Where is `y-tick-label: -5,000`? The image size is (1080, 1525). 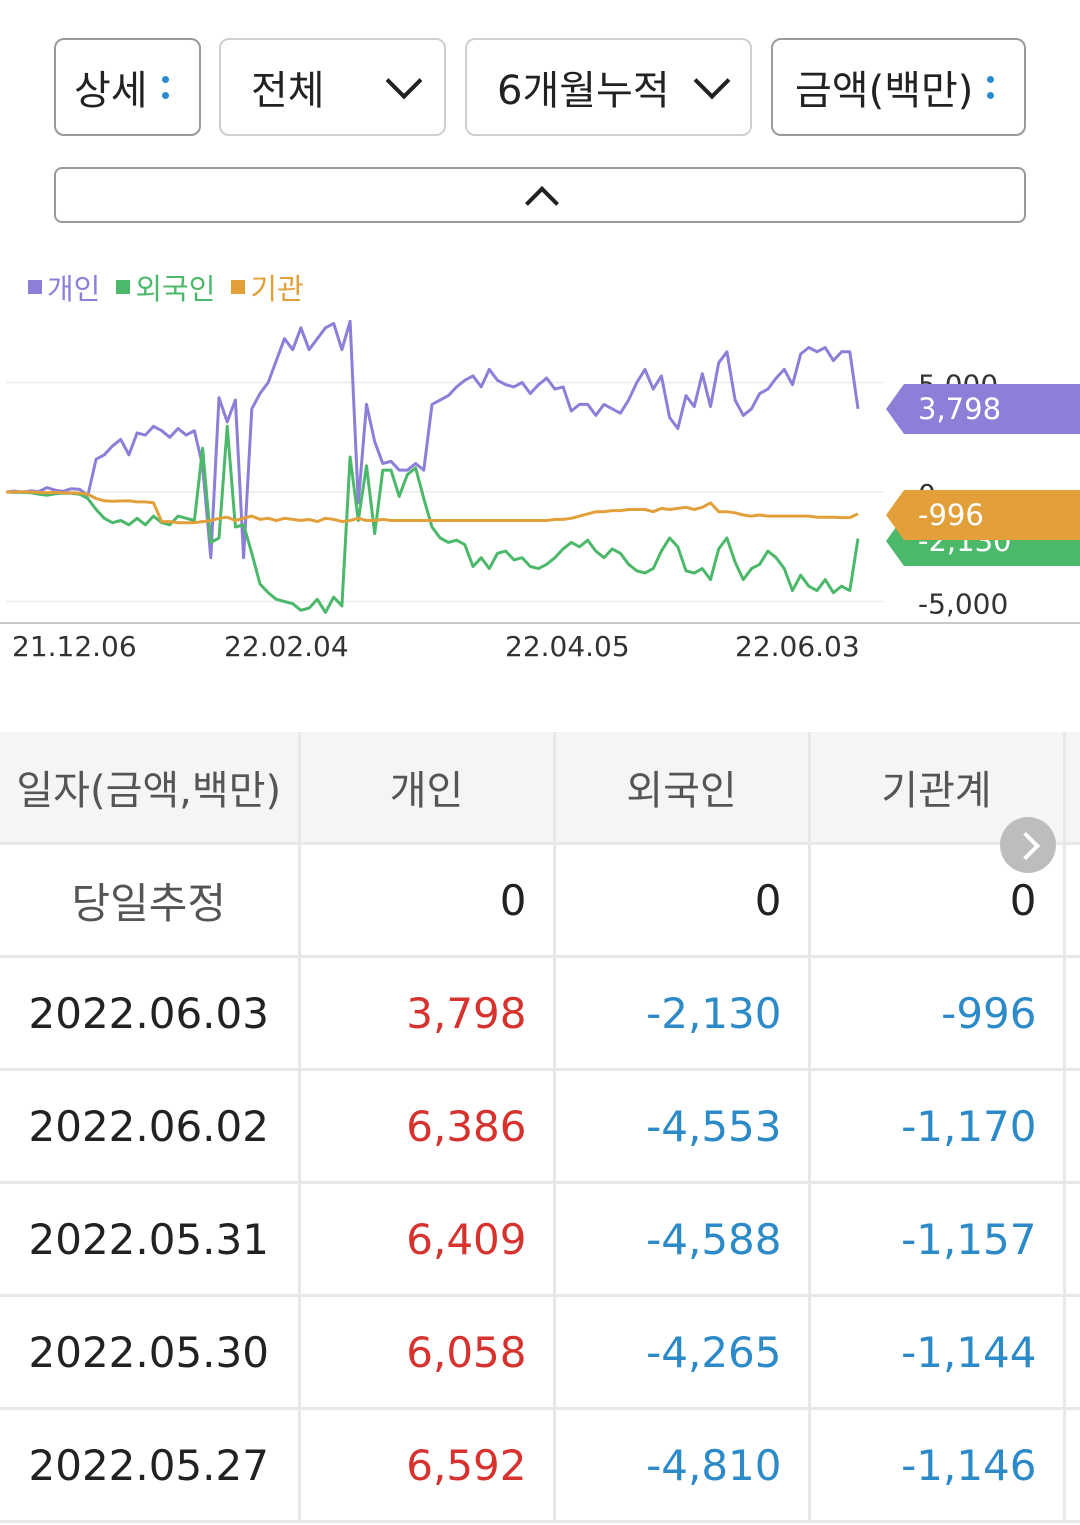
y-tick-label: -5,000 is located at coordinates (963, 604).